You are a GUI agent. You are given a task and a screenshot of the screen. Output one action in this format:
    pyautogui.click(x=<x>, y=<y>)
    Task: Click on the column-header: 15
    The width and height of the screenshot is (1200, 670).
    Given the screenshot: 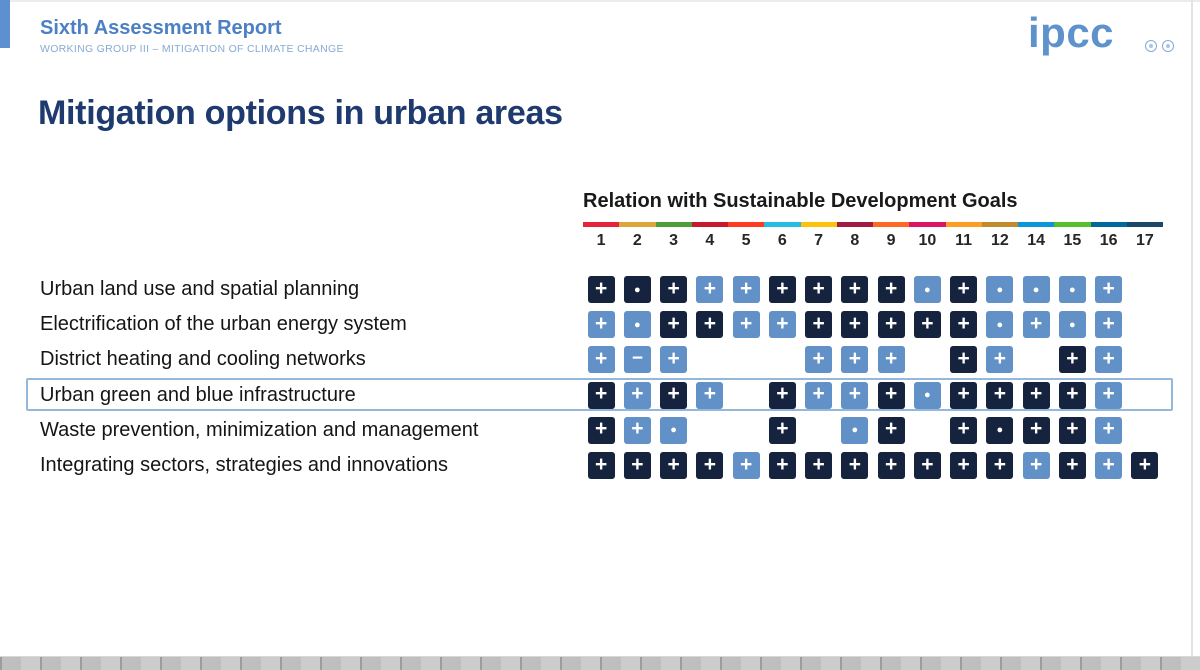 What is the action you would take?
    pyautogui.click(x=1072, y=240)
    